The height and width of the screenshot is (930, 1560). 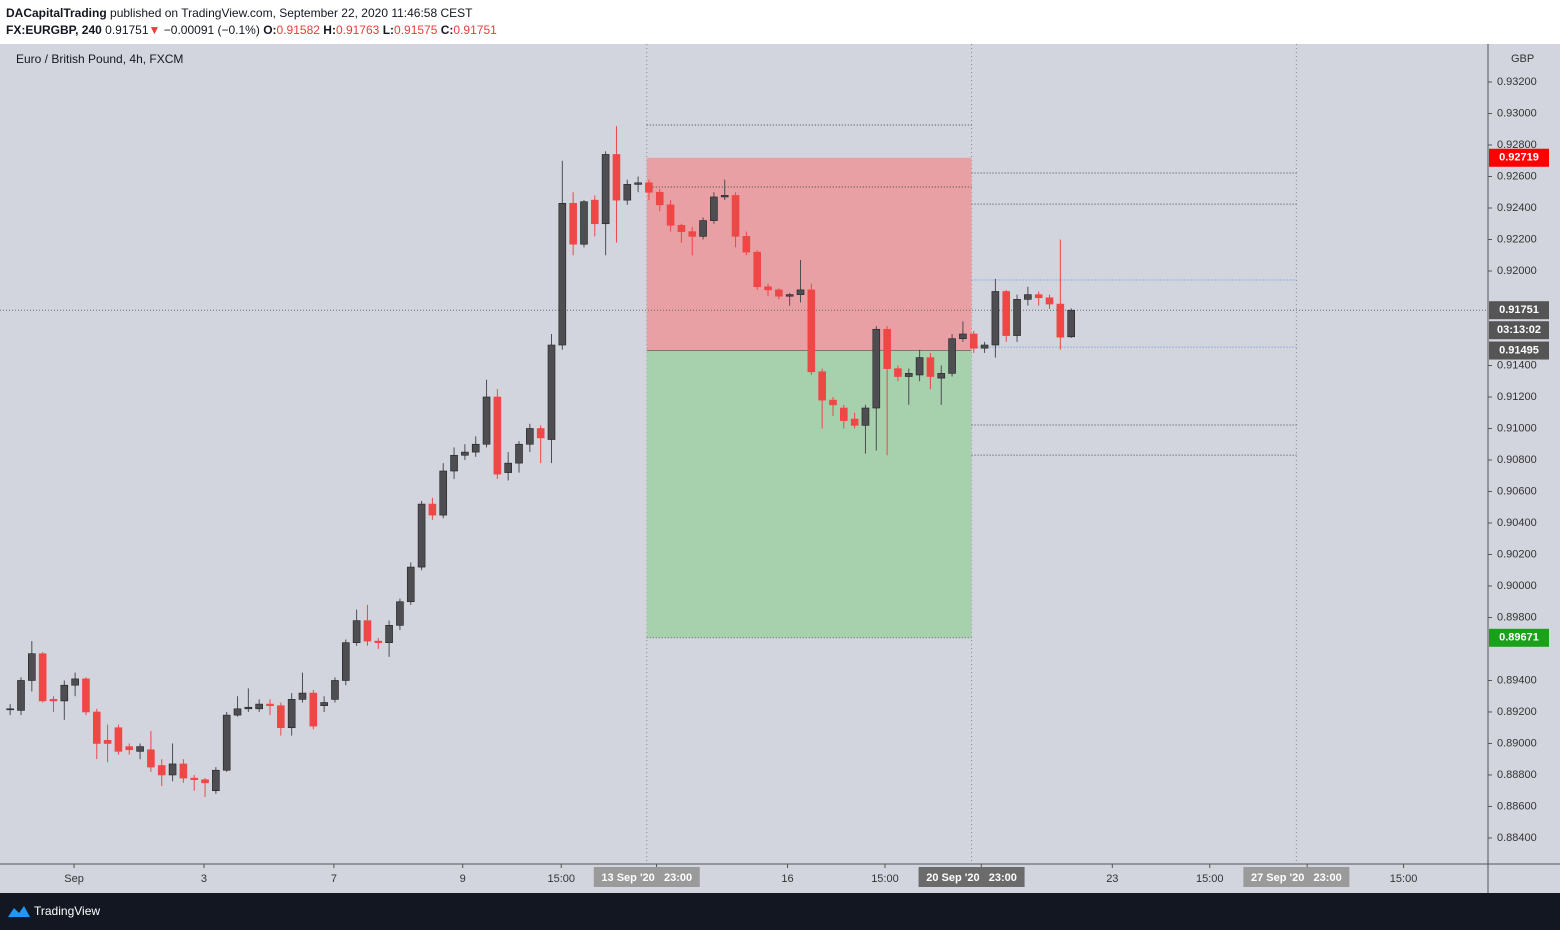 What do you see at coordinates (1517, 586) in the screenshot?
I see `y-tick-label: 0.90000` at bounding box center [1517, 586].